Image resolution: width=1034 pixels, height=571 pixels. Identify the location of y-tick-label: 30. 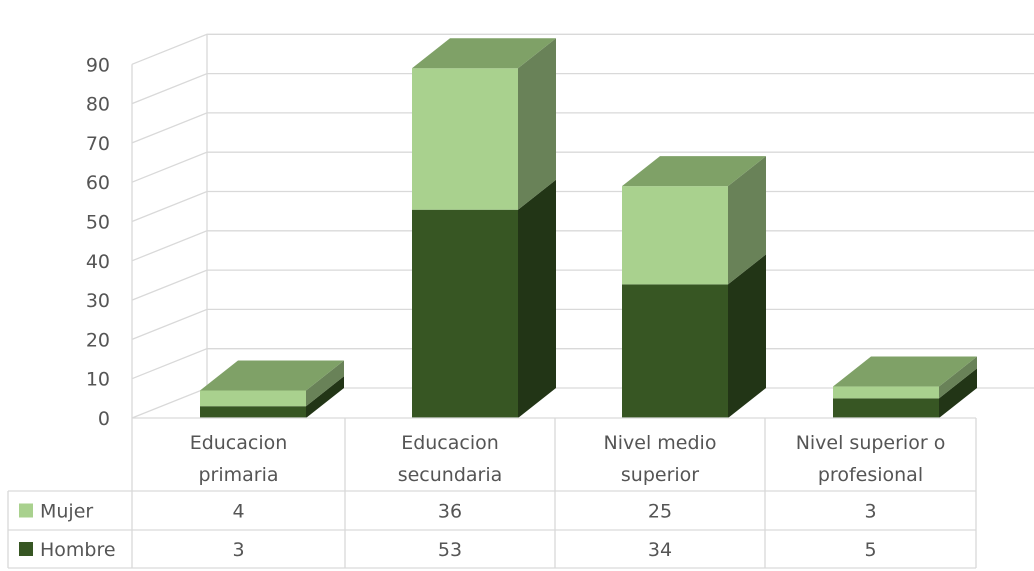
(98, 301).